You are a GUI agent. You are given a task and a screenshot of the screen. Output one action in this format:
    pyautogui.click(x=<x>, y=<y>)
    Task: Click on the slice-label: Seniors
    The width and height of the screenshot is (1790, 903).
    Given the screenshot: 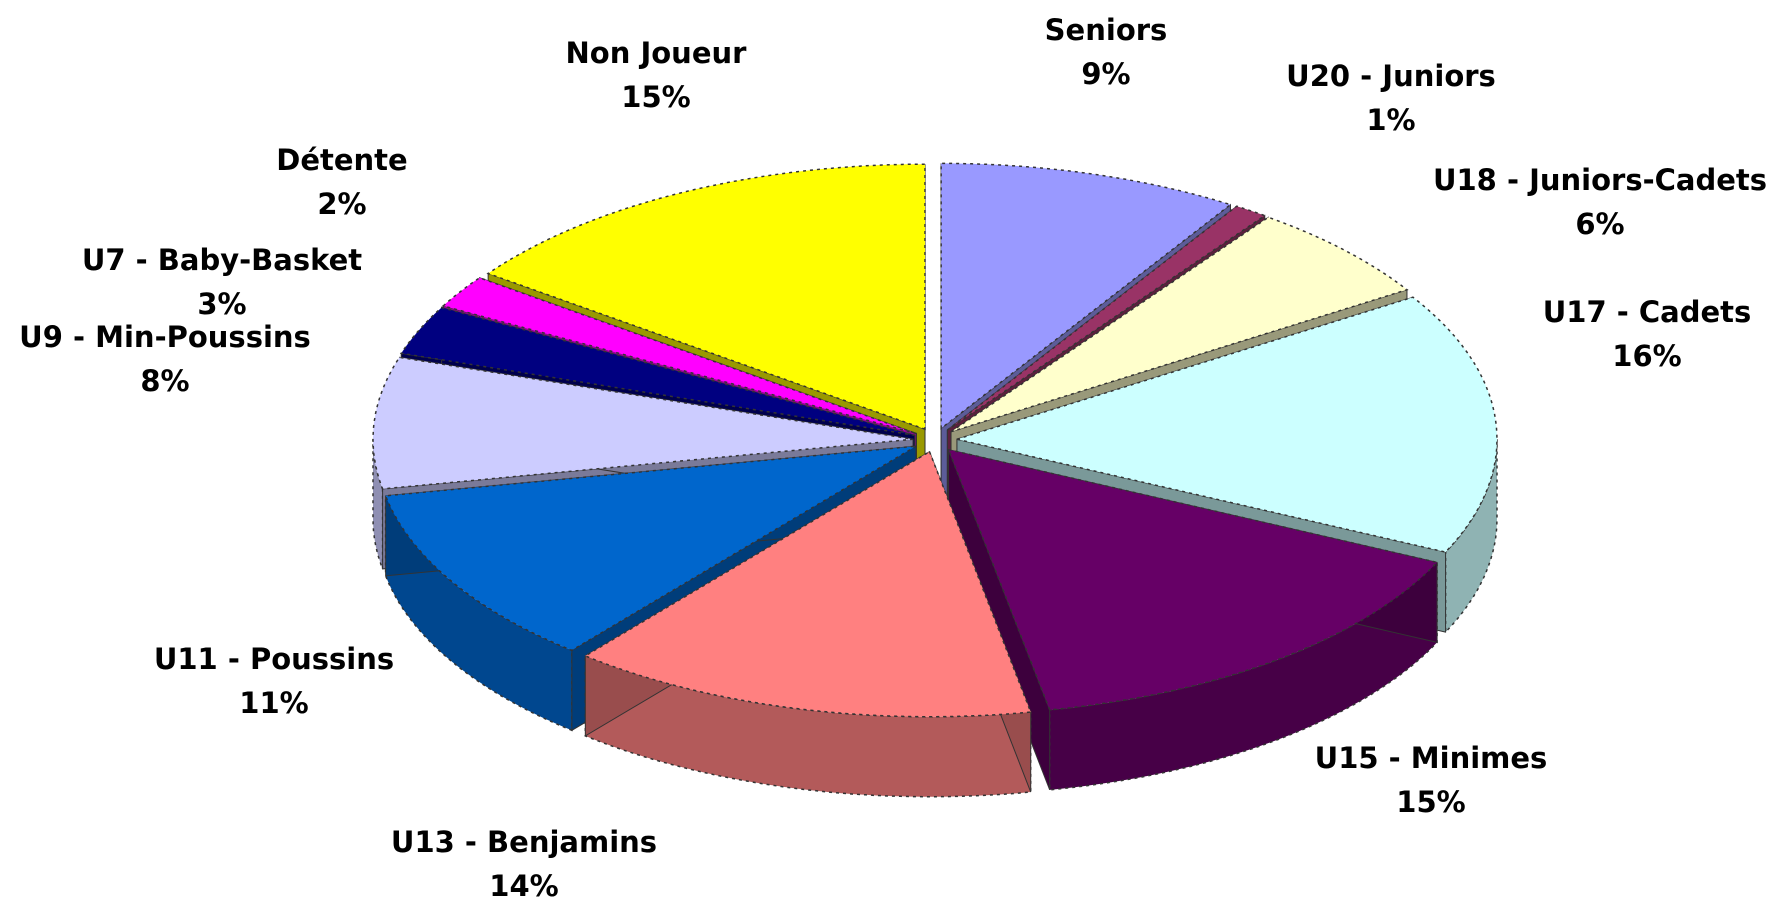 What is the action you would take?
    pyautogui.click(x=1106, y=30)
    